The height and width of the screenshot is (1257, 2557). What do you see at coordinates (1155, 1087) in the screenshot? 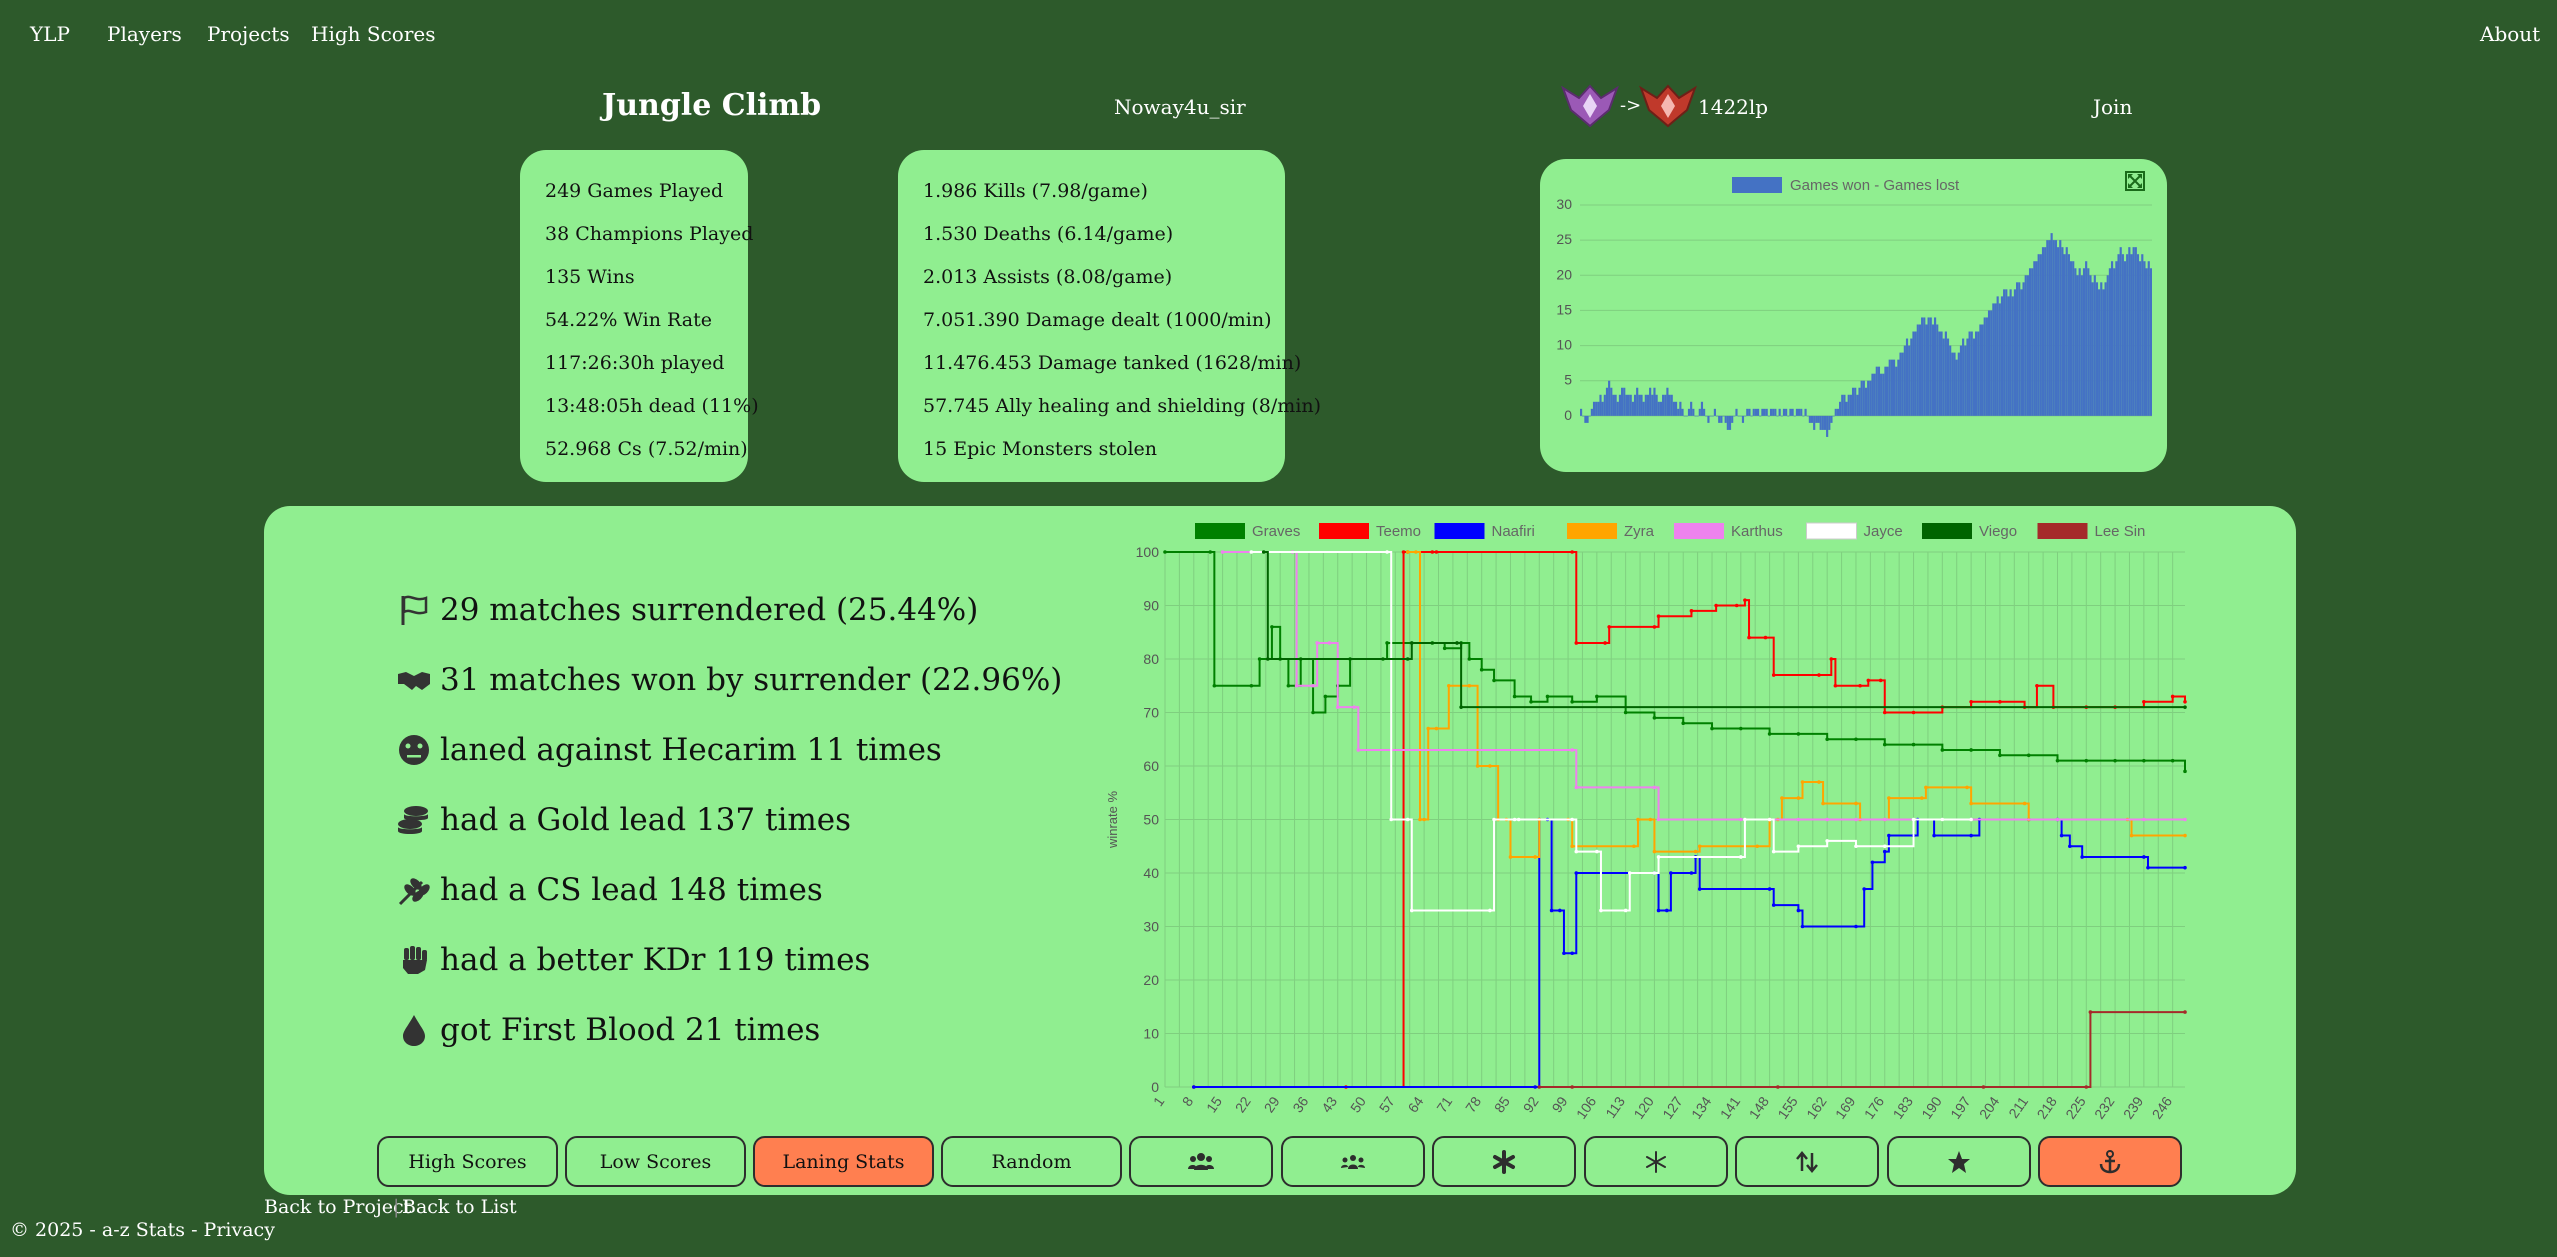
I see `y-tick-label: 0` at bounding box center [1155, 1087].